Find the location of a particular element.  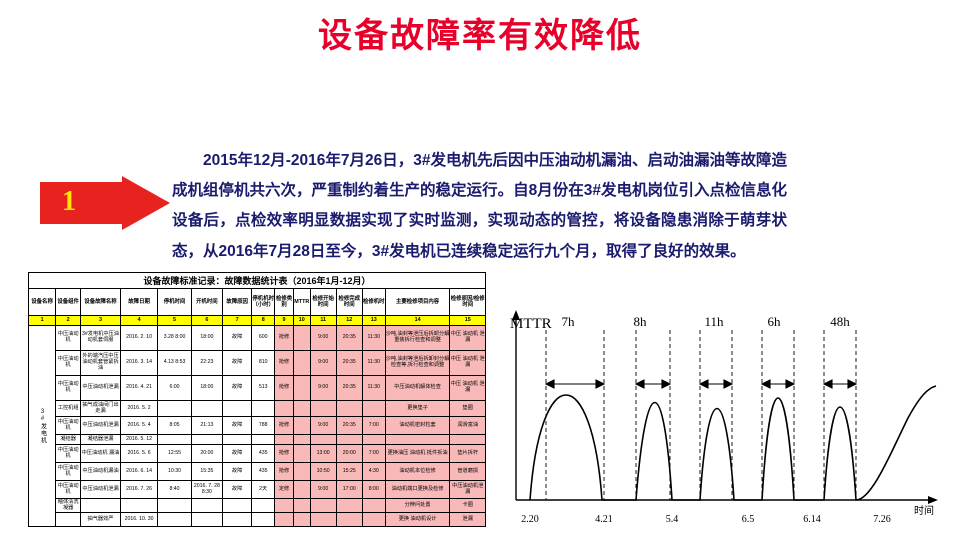

cell-stop-time: 10:30 is located at coordinates (174, 471).